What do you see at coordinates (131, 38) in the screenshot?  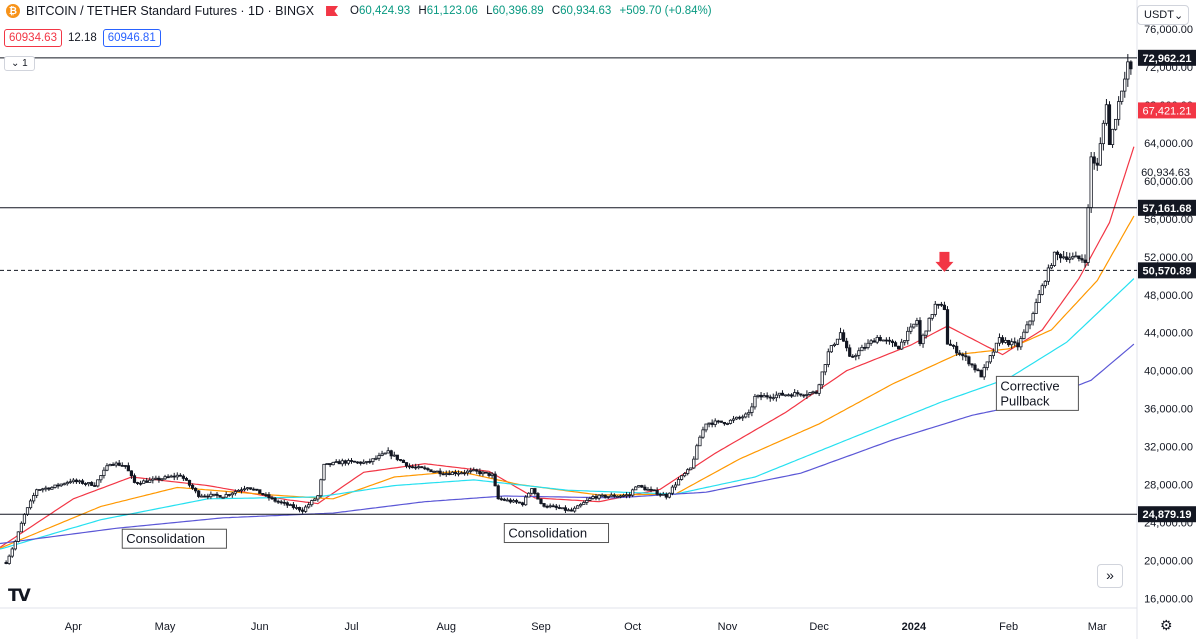 I see `buy-button: 60946.81` at bounding box center [131, 38].